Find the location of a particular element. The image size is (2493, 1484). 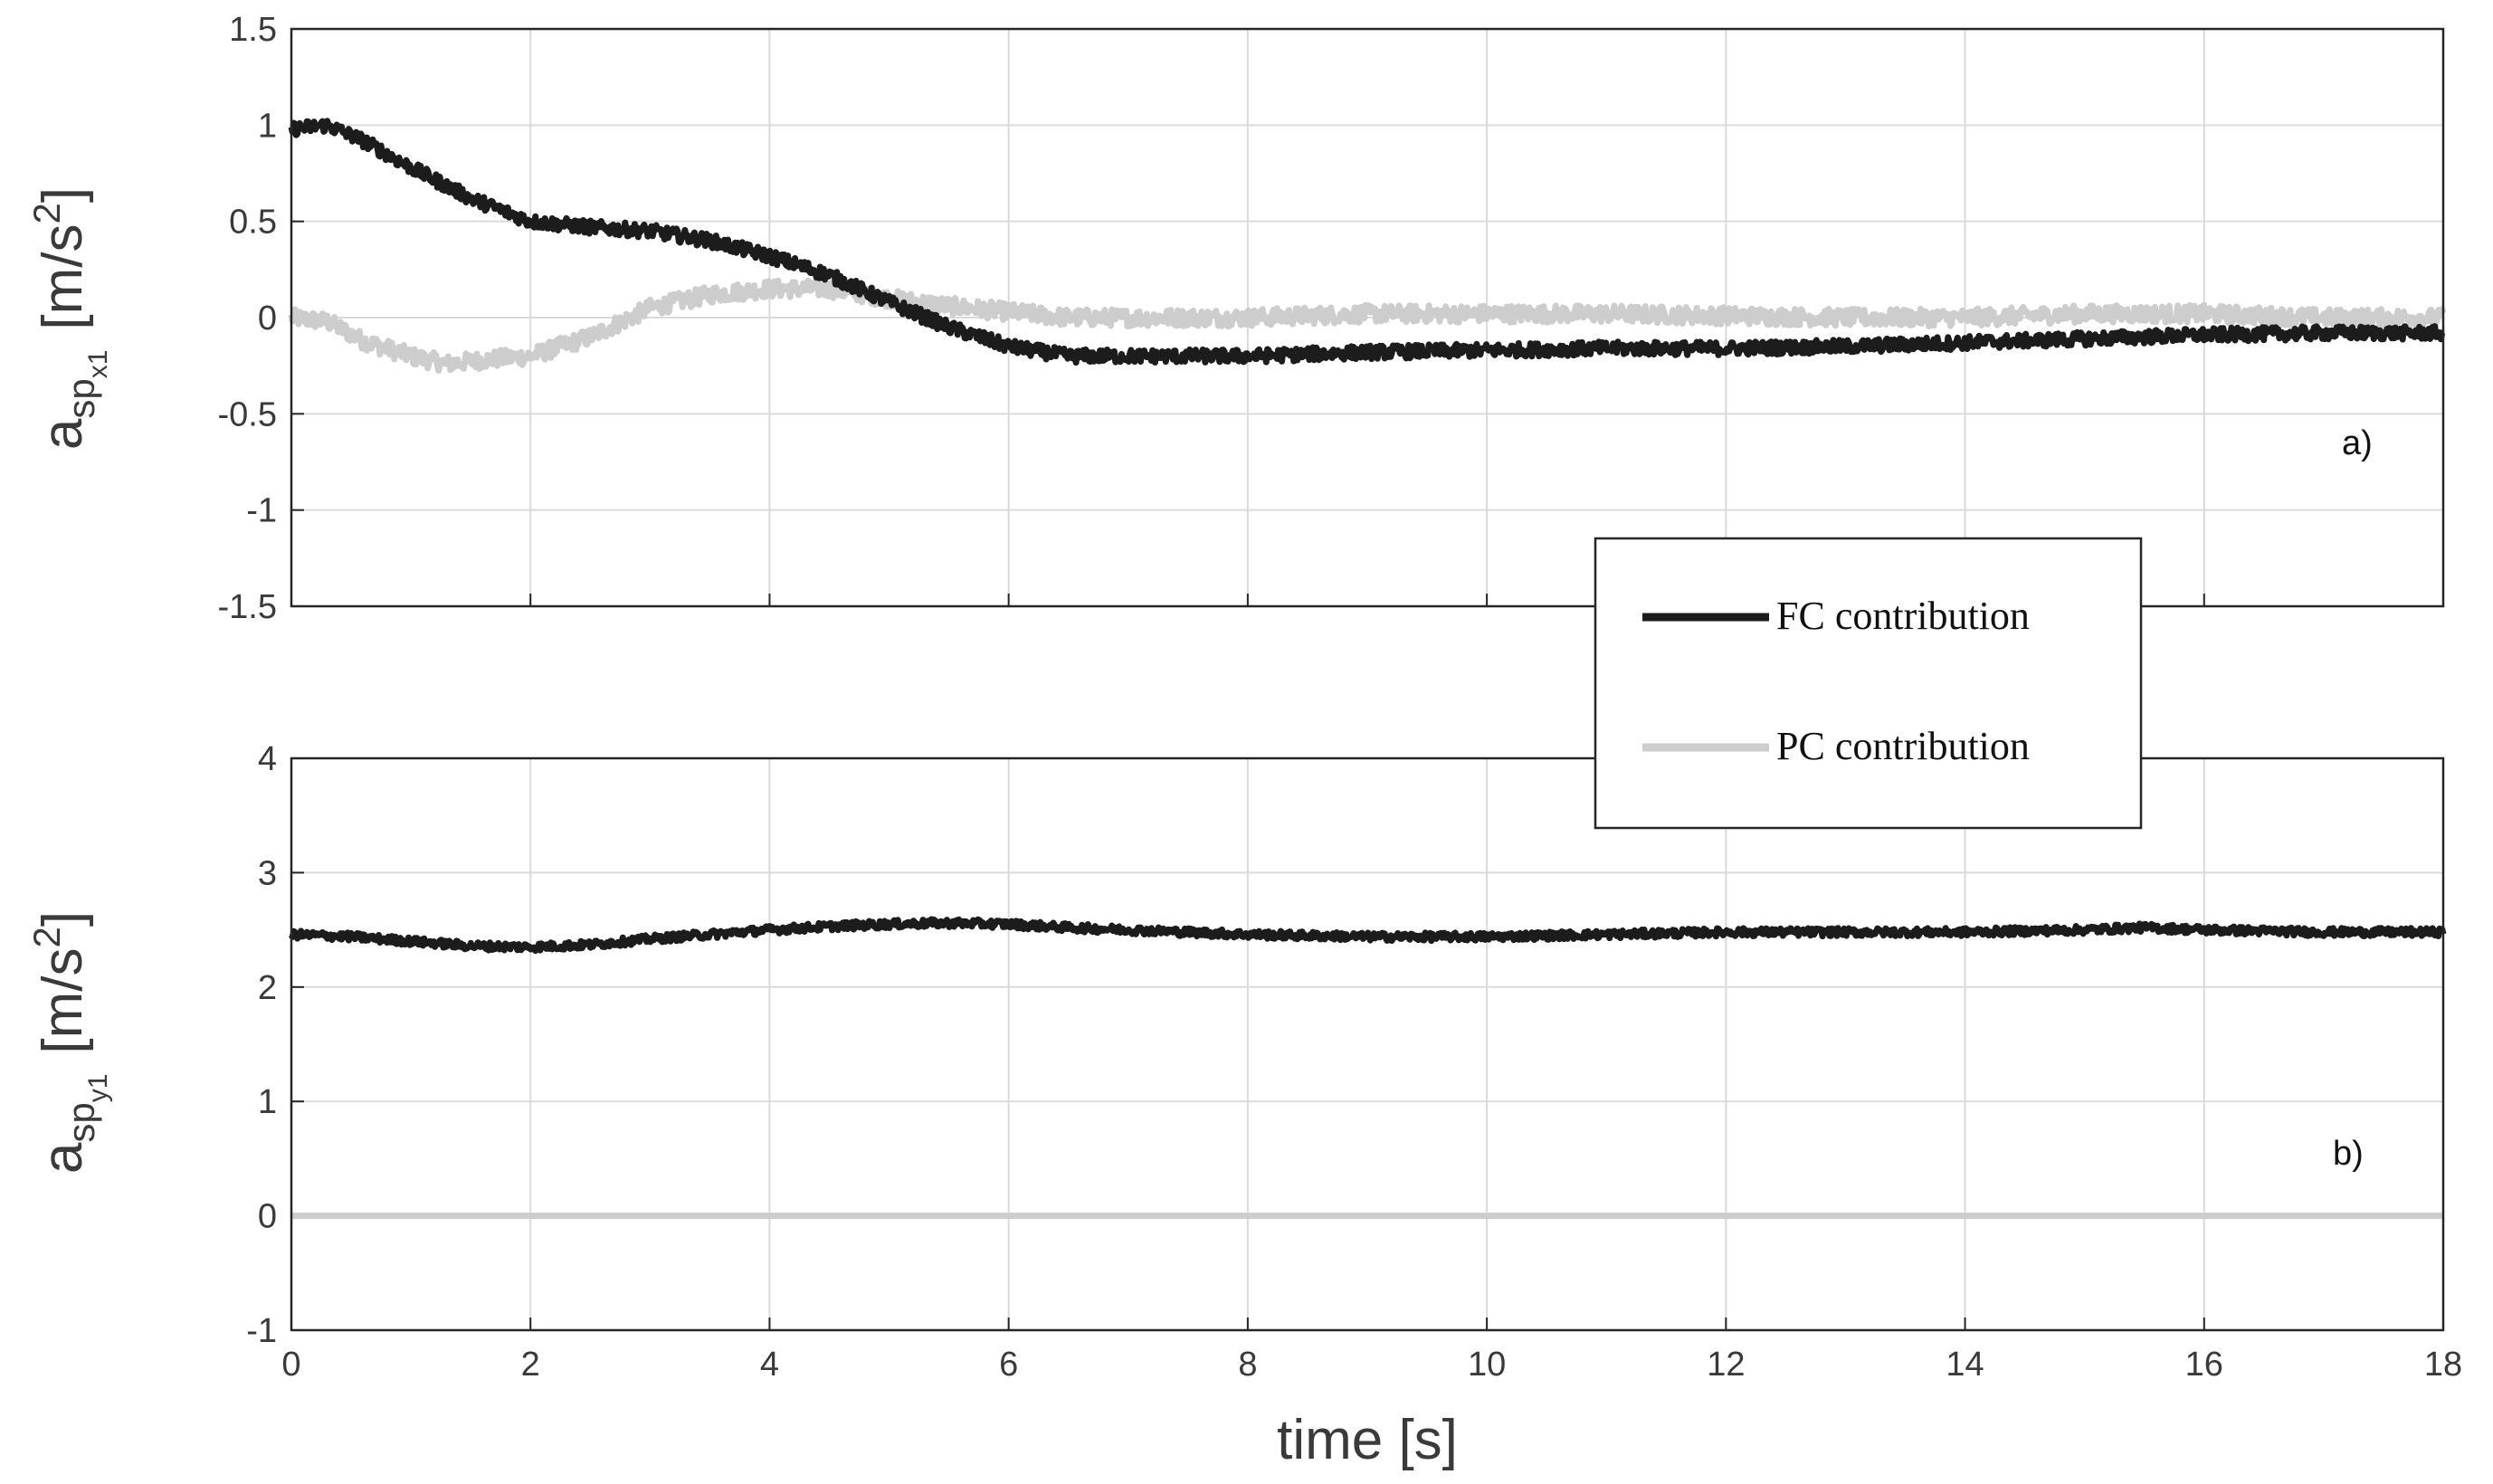

panel-a-label: a) is located at coordinates (2358, 443).